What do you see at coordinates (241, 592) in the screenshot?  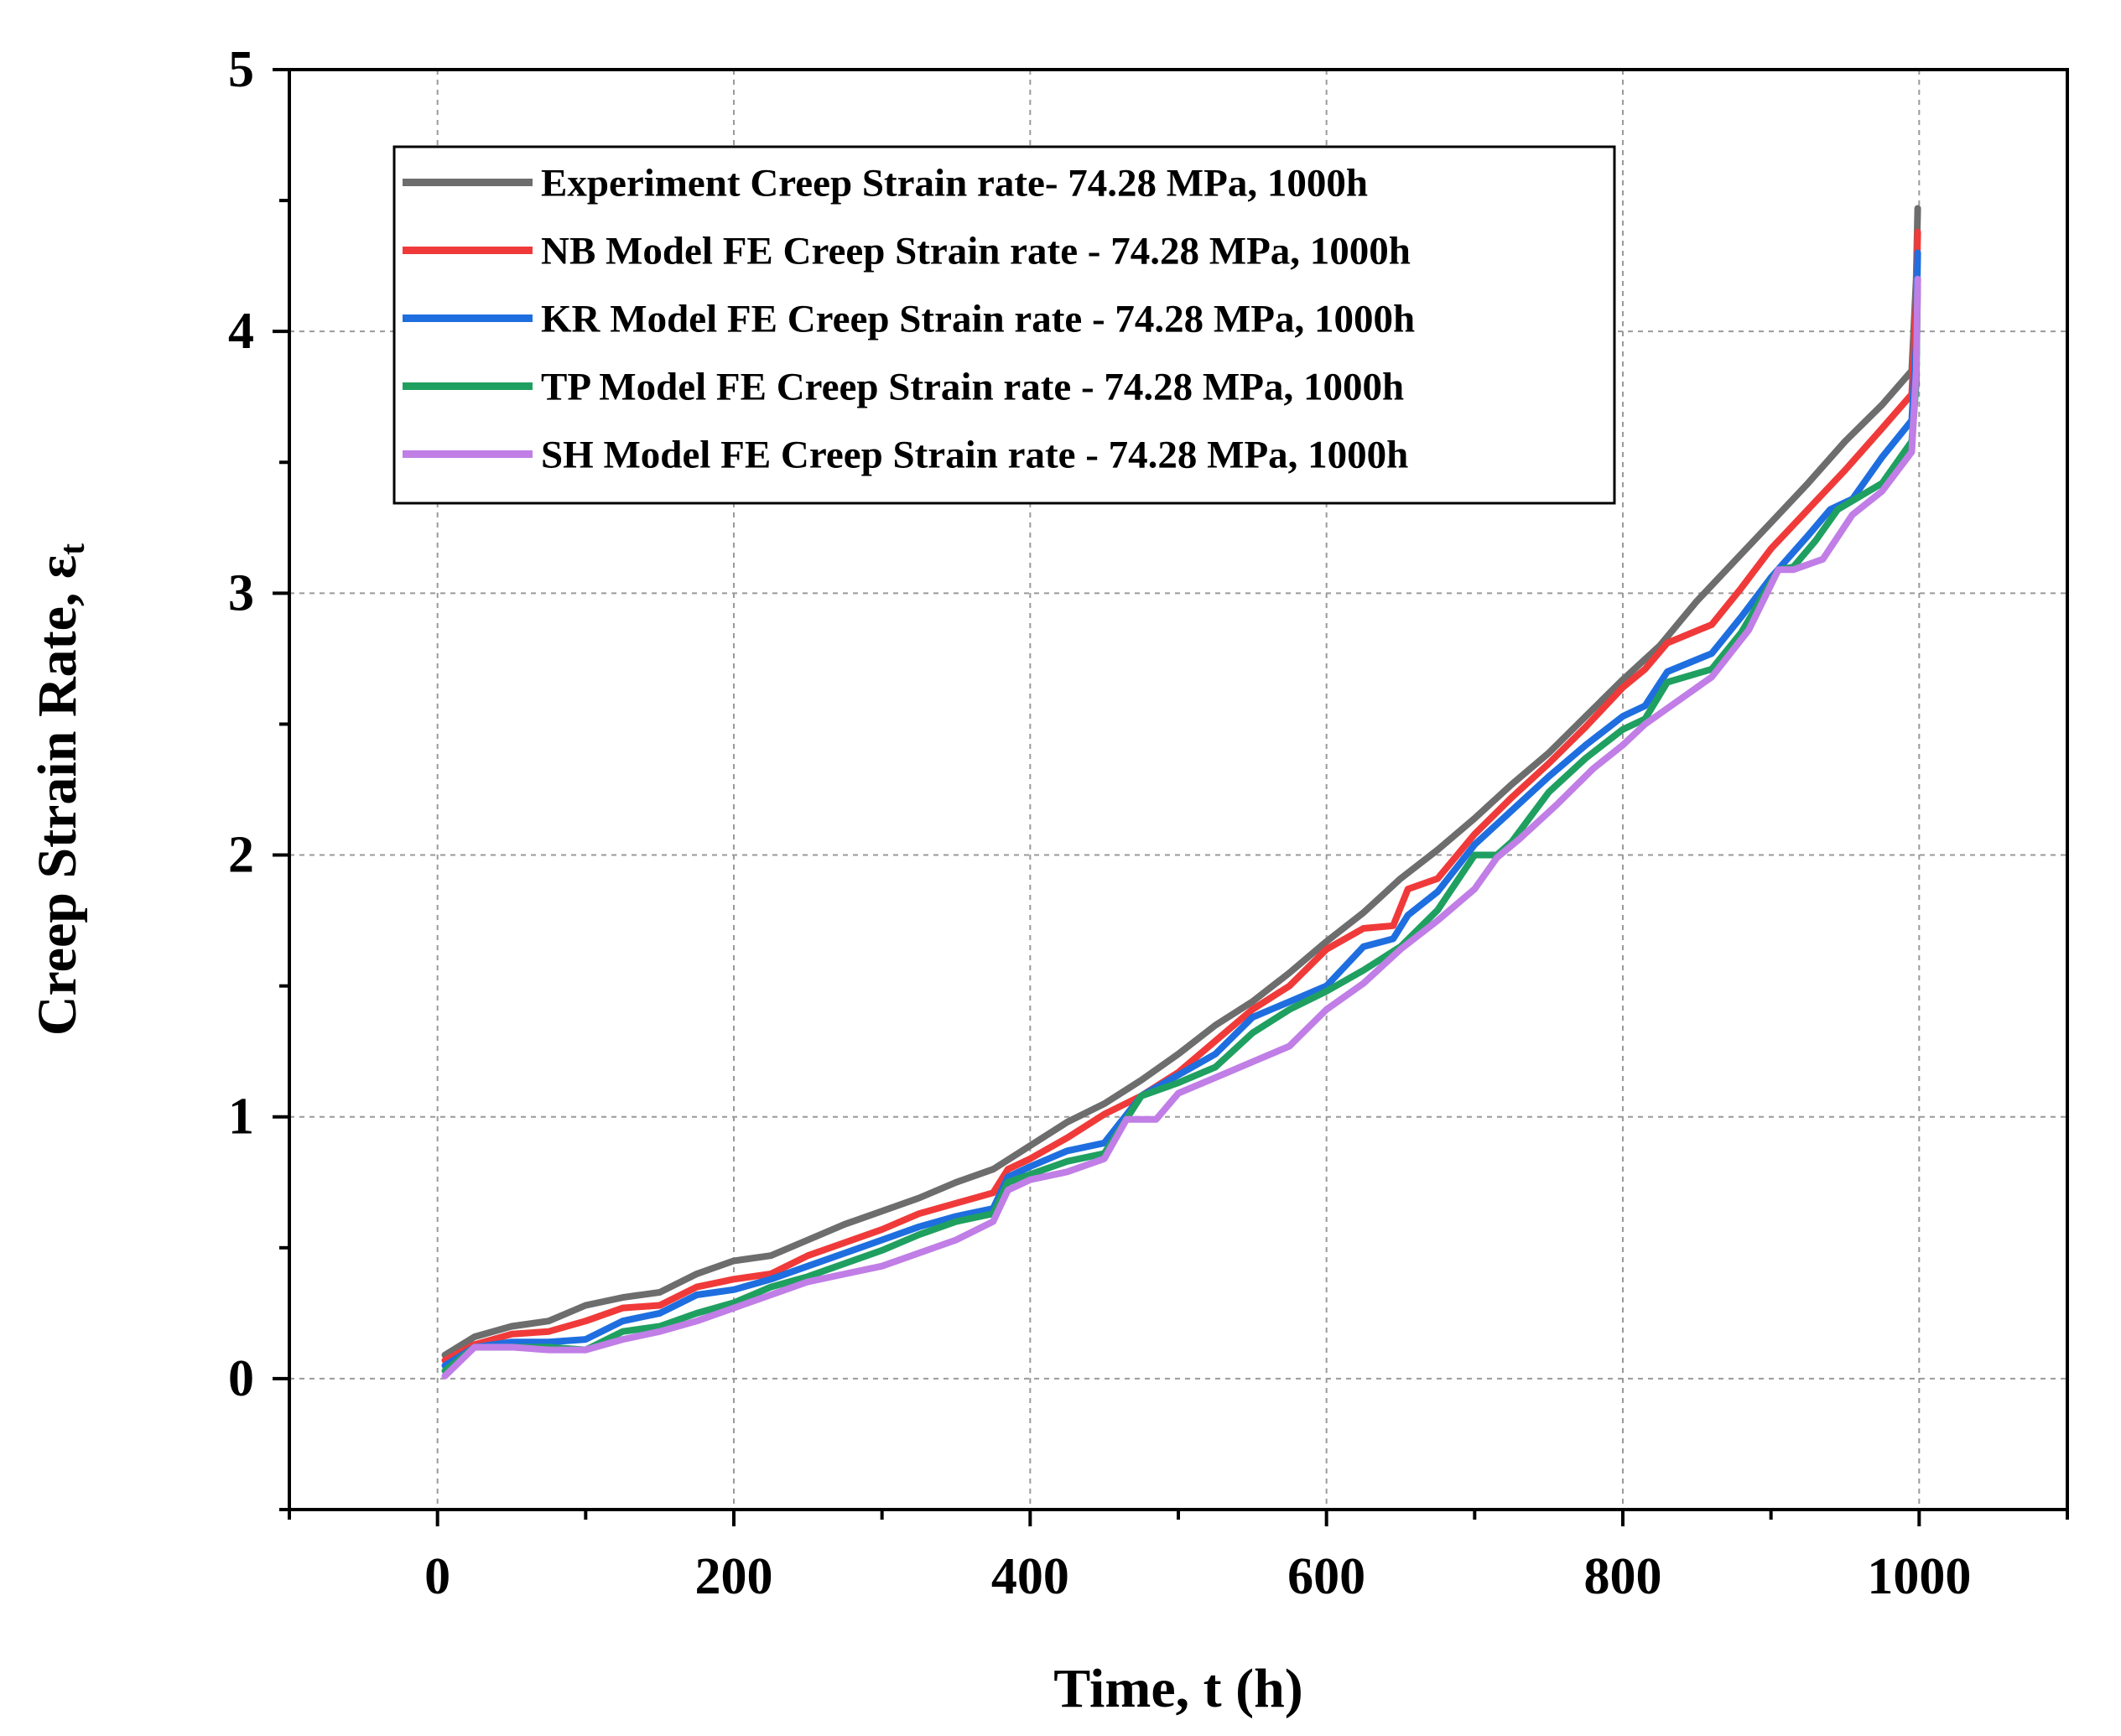 I see `y-tick-label: 3` at bounding box center [241, 592].